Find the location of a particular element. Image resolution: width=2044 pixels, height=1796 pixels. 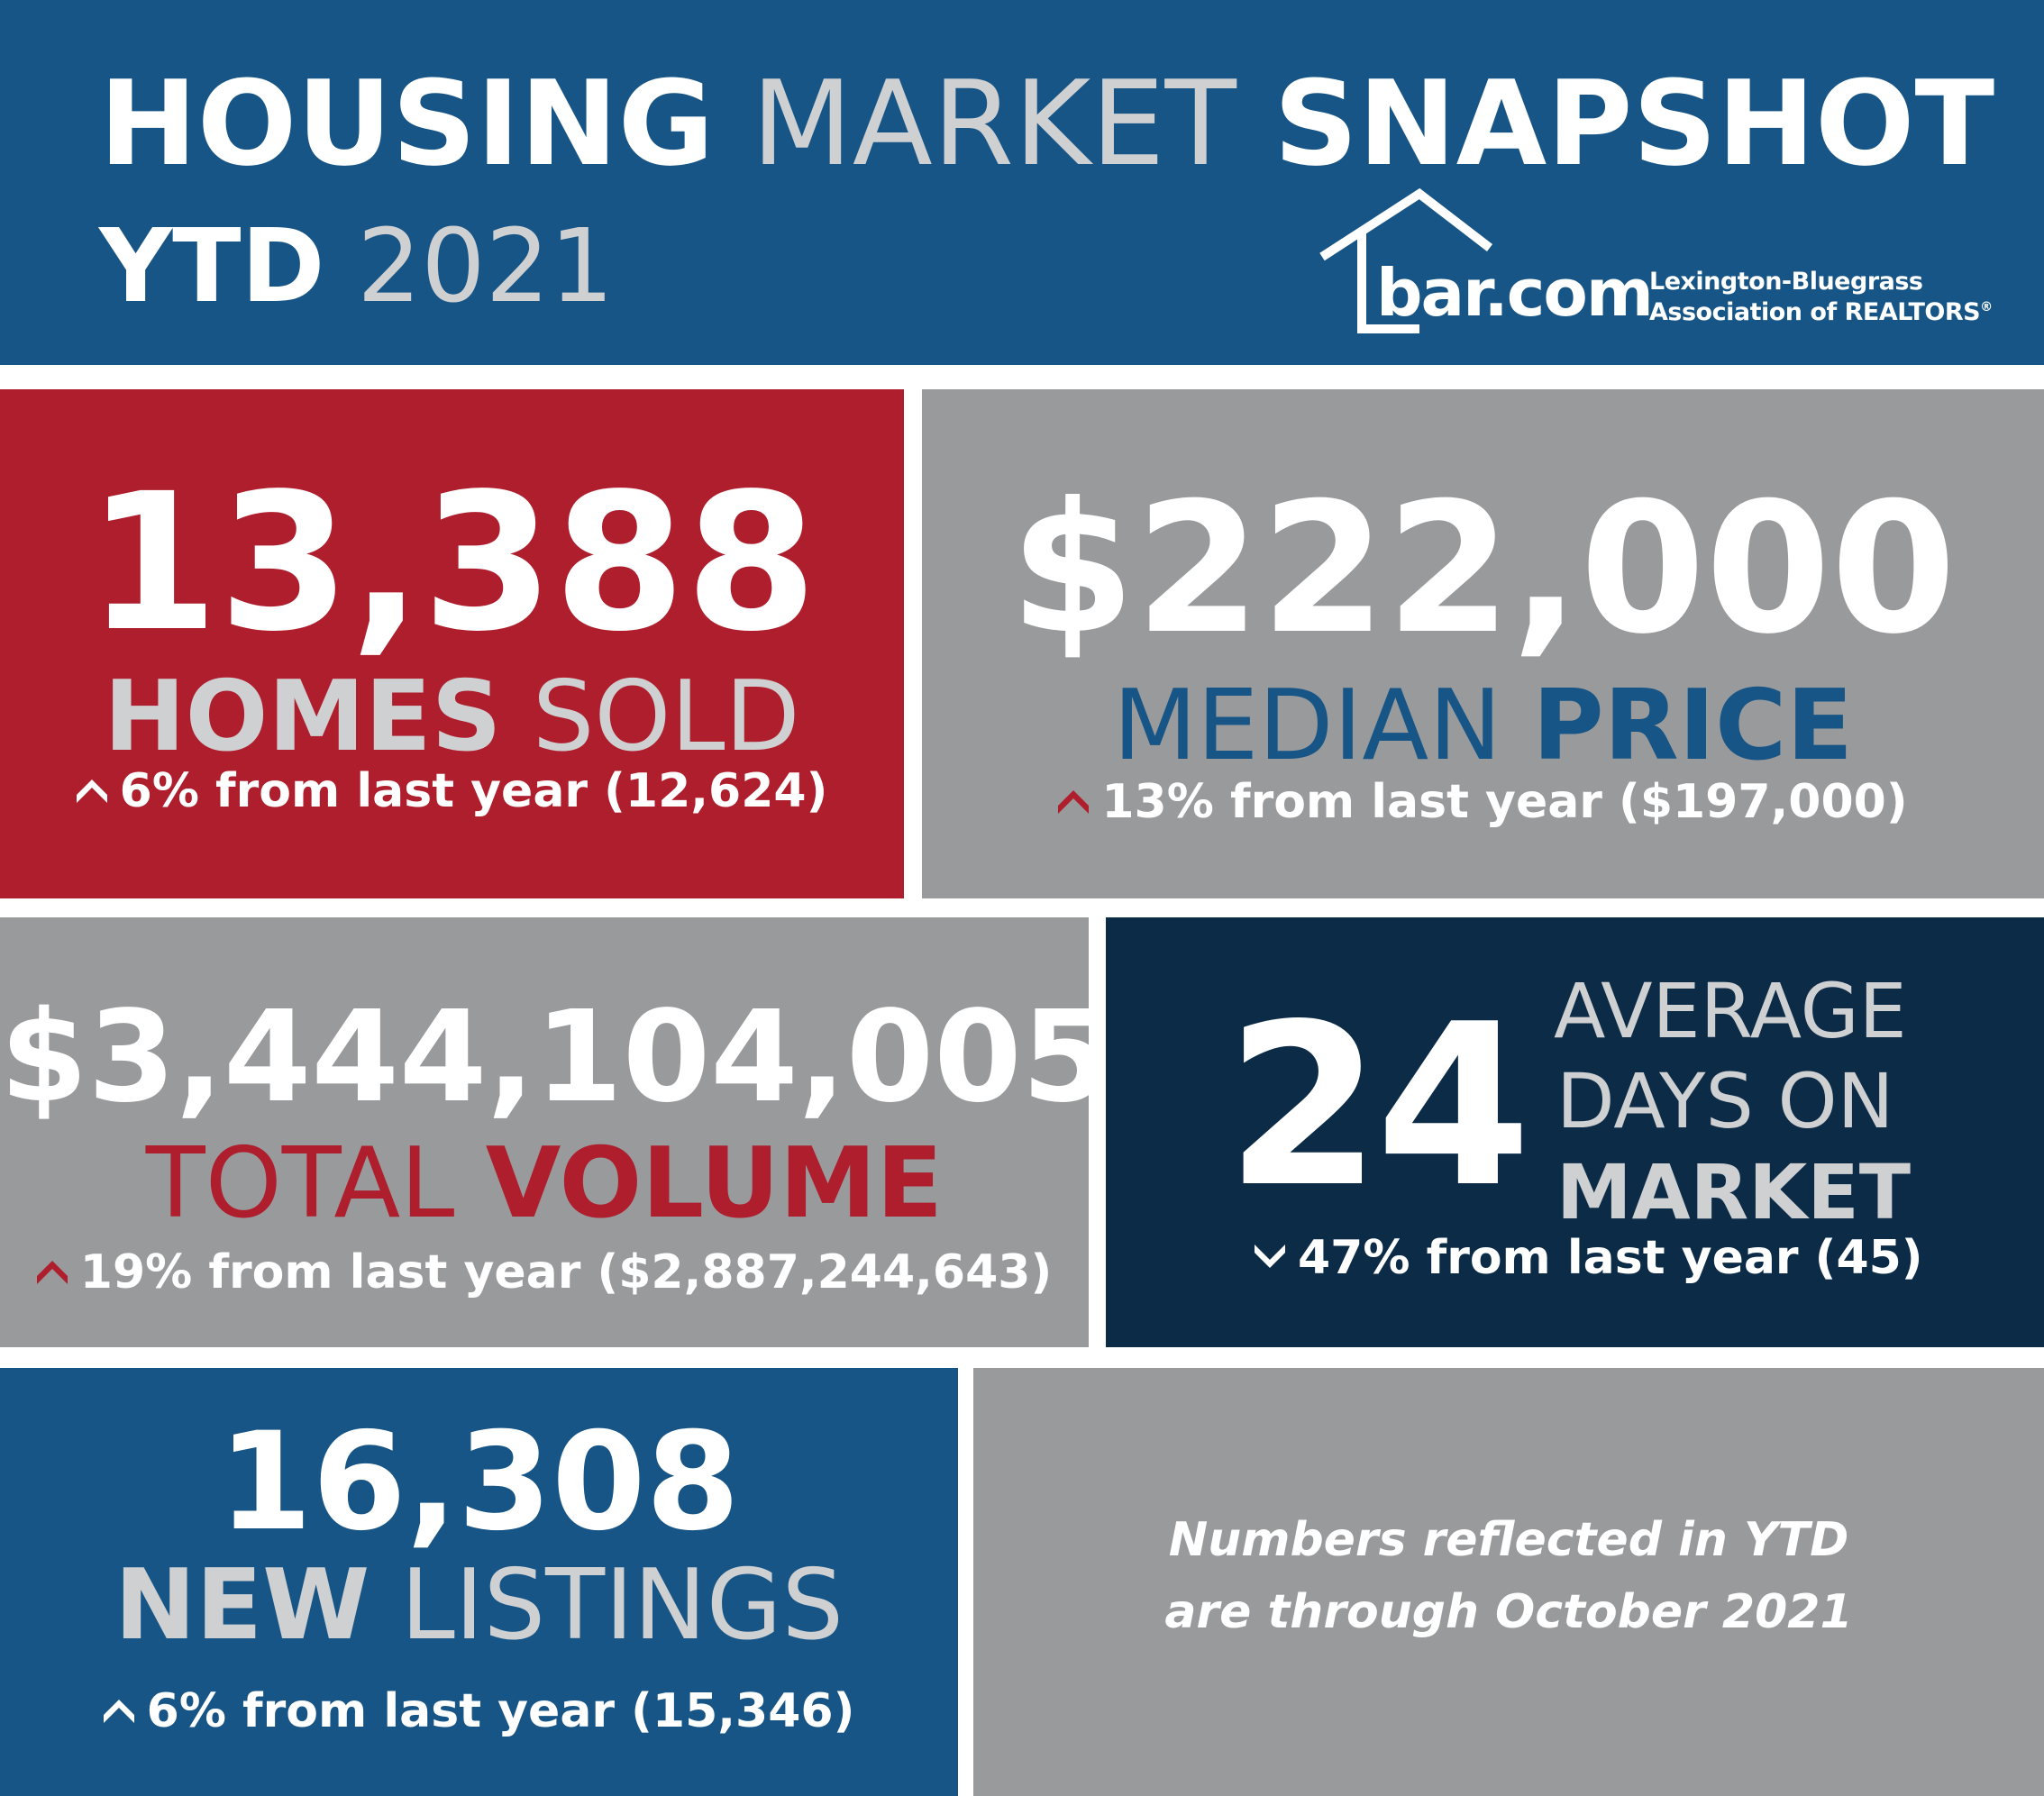

period-label: YTD 2021 is located at coordinates (356, 266).